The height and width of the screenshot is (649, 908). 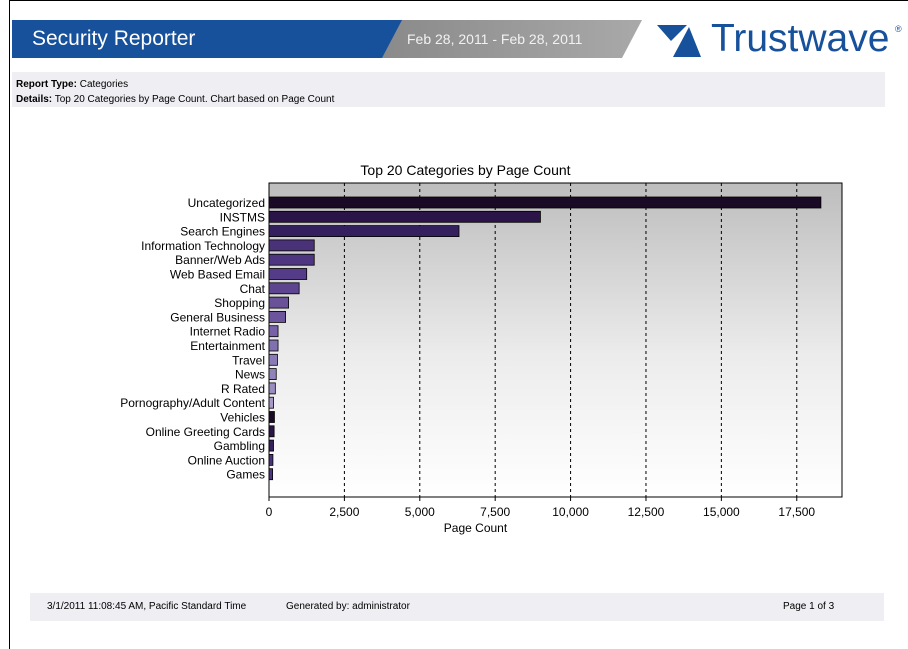 What do you see at coordinates (114, 38) in the screenshot?
I see `app-title: Security Reporter` at bounding box center [114, 38].